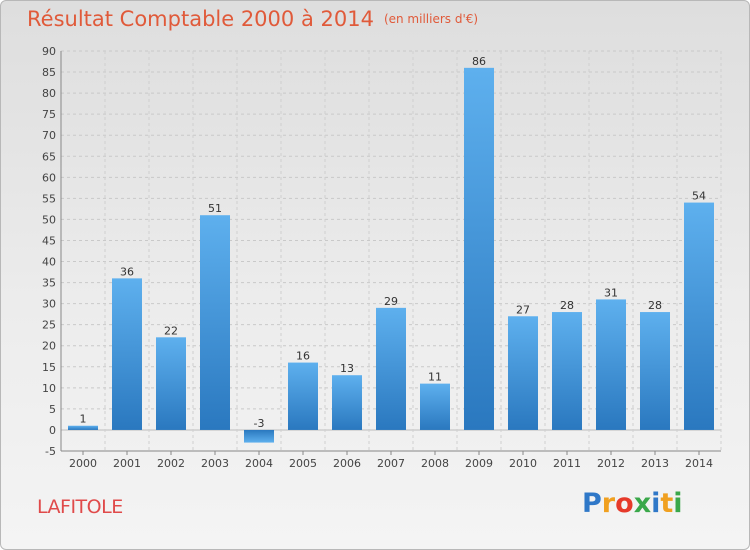 The height and width of the screenshot is (550, 750). Describe the element at coordinates (171, 330) in the screenshot. I see `data-label: 22` at that location.